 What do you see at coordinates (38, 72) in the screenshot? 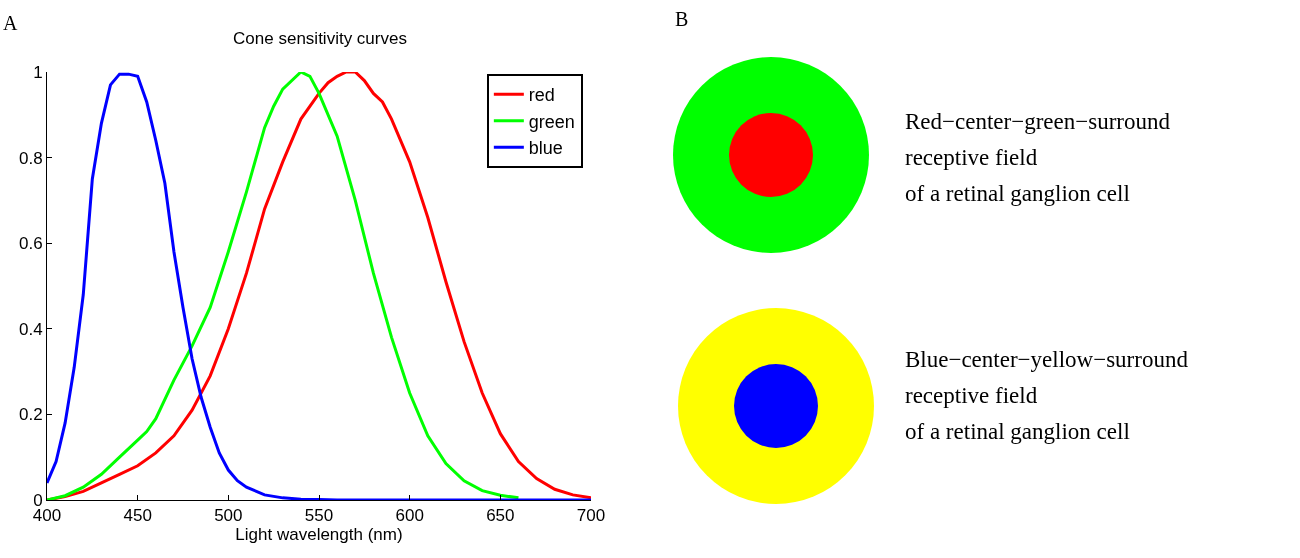
I see `y-tick-label: 1` at bounding box center [38, 72].